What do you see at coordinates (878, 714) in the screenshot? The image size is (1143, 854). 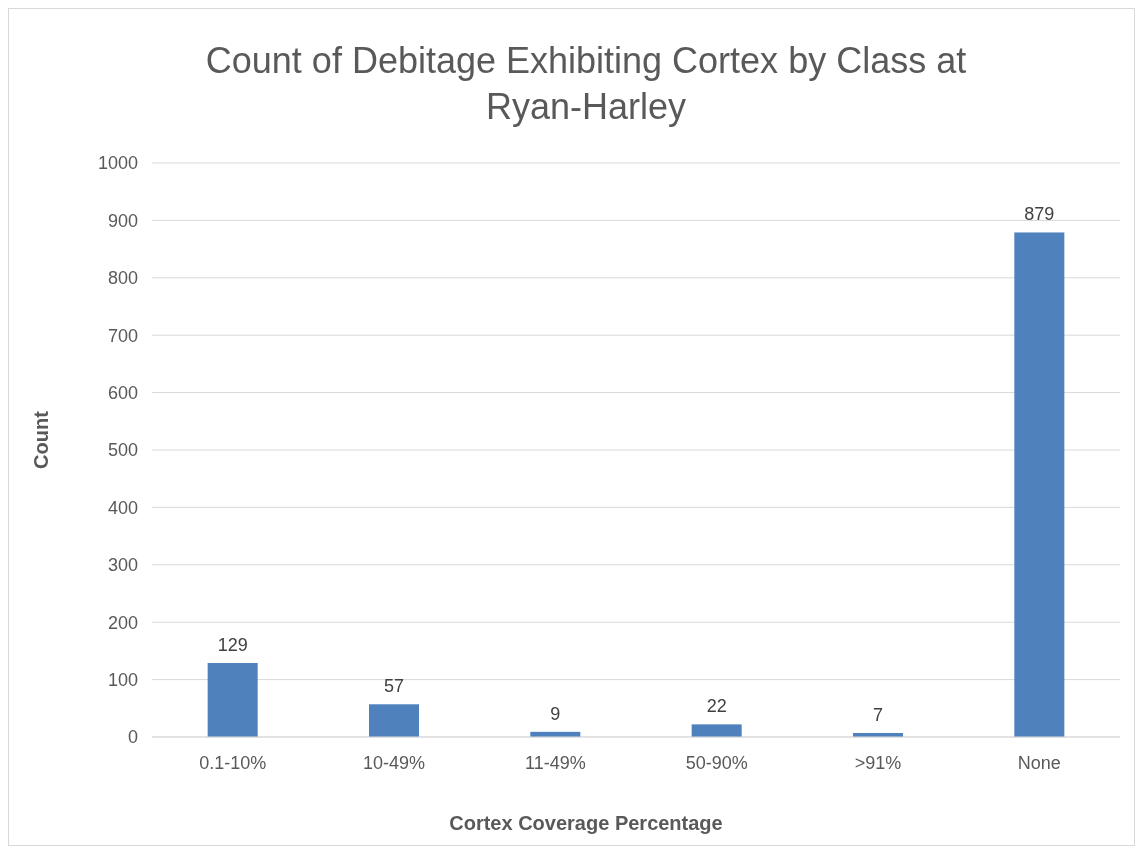 I see `data-label: 7` at bounding box center [878, 714].